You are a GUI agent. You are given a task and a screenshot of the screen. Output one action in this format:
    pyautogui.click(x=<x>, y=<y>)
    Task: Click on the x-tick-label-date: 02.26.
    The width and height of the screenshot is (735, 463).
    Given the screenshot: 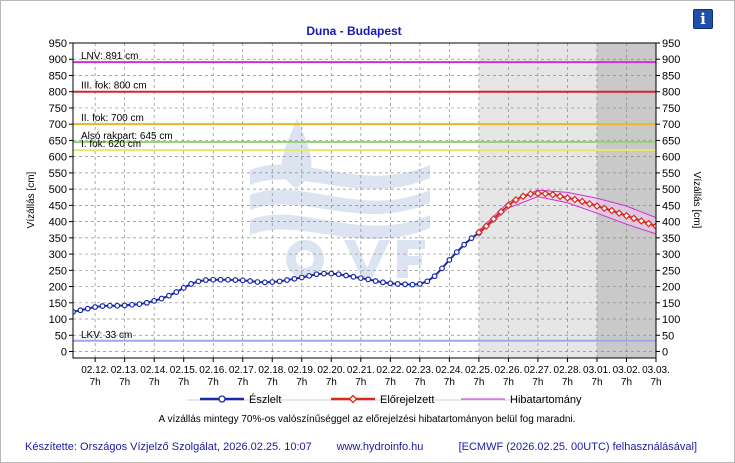 What is the action you would take?
    pyautogui.click(x=508, y=370)
    